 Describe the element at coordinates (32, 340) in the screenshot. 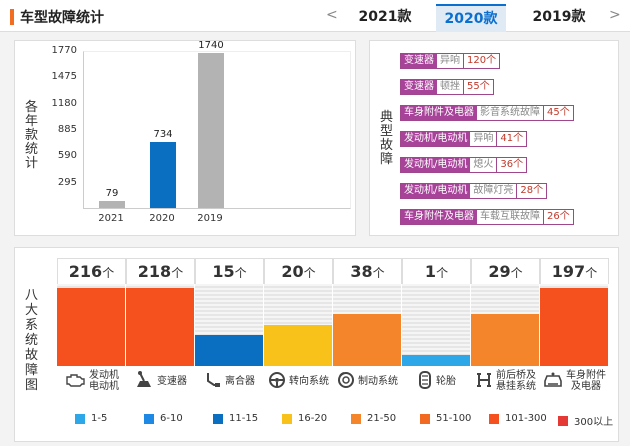

I see `eight-systems-label: 八大系统故障图` at that location.